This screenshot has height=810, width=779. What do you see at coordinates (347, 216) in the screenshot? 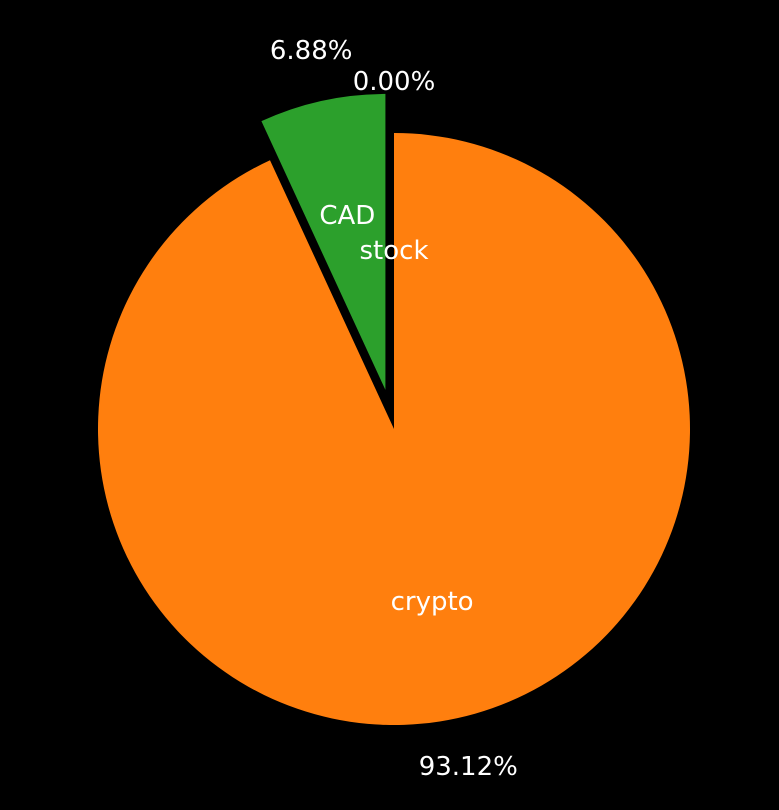
I see `slice-label-cad: CAD` at bounding box center [347, 216].